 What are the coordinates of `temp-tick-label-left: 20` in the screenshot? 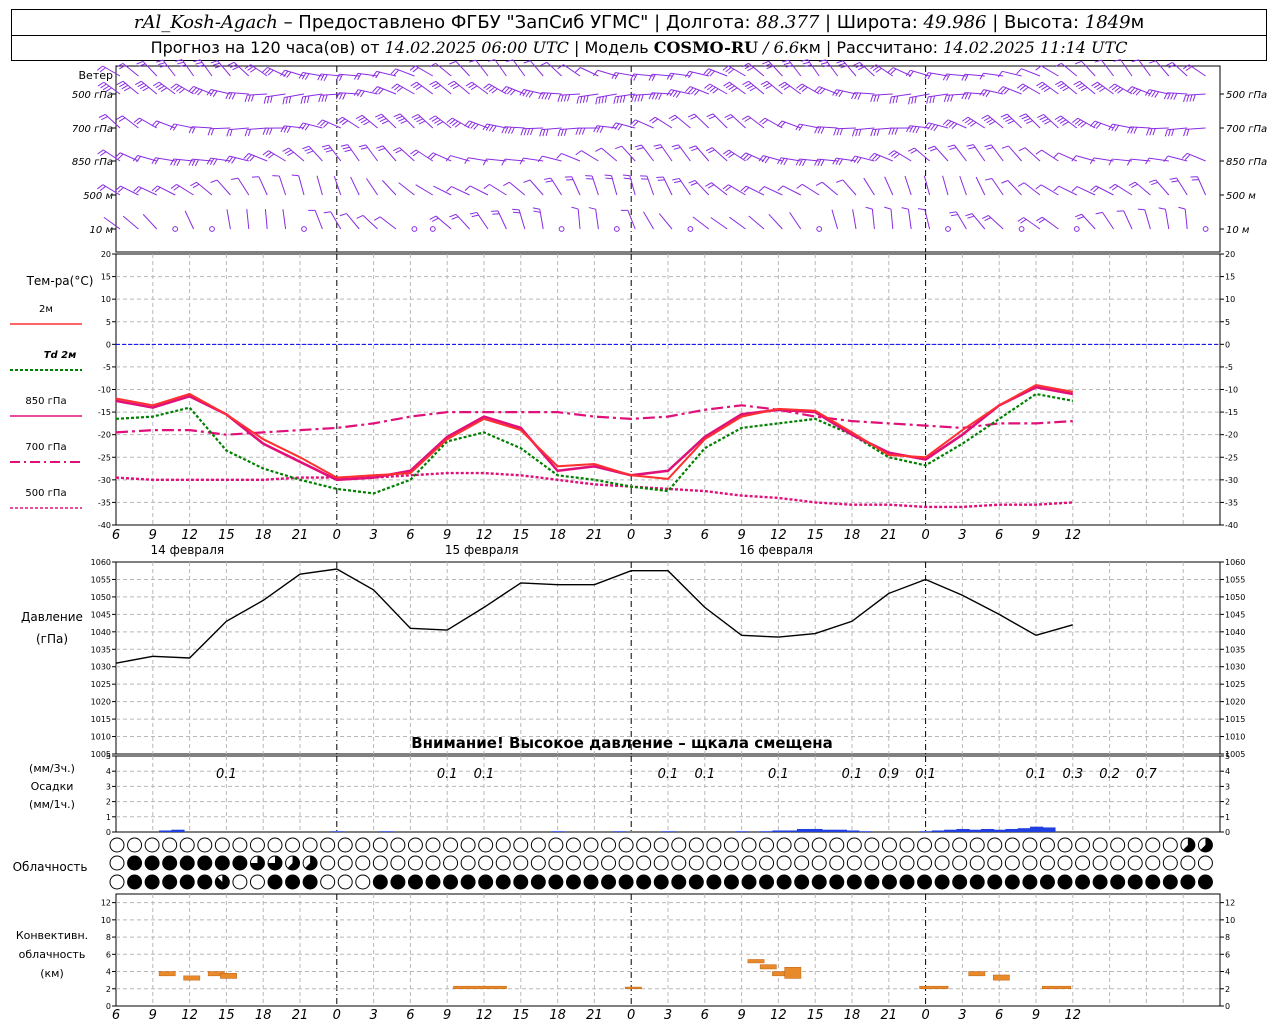 It's located at (106, 254).